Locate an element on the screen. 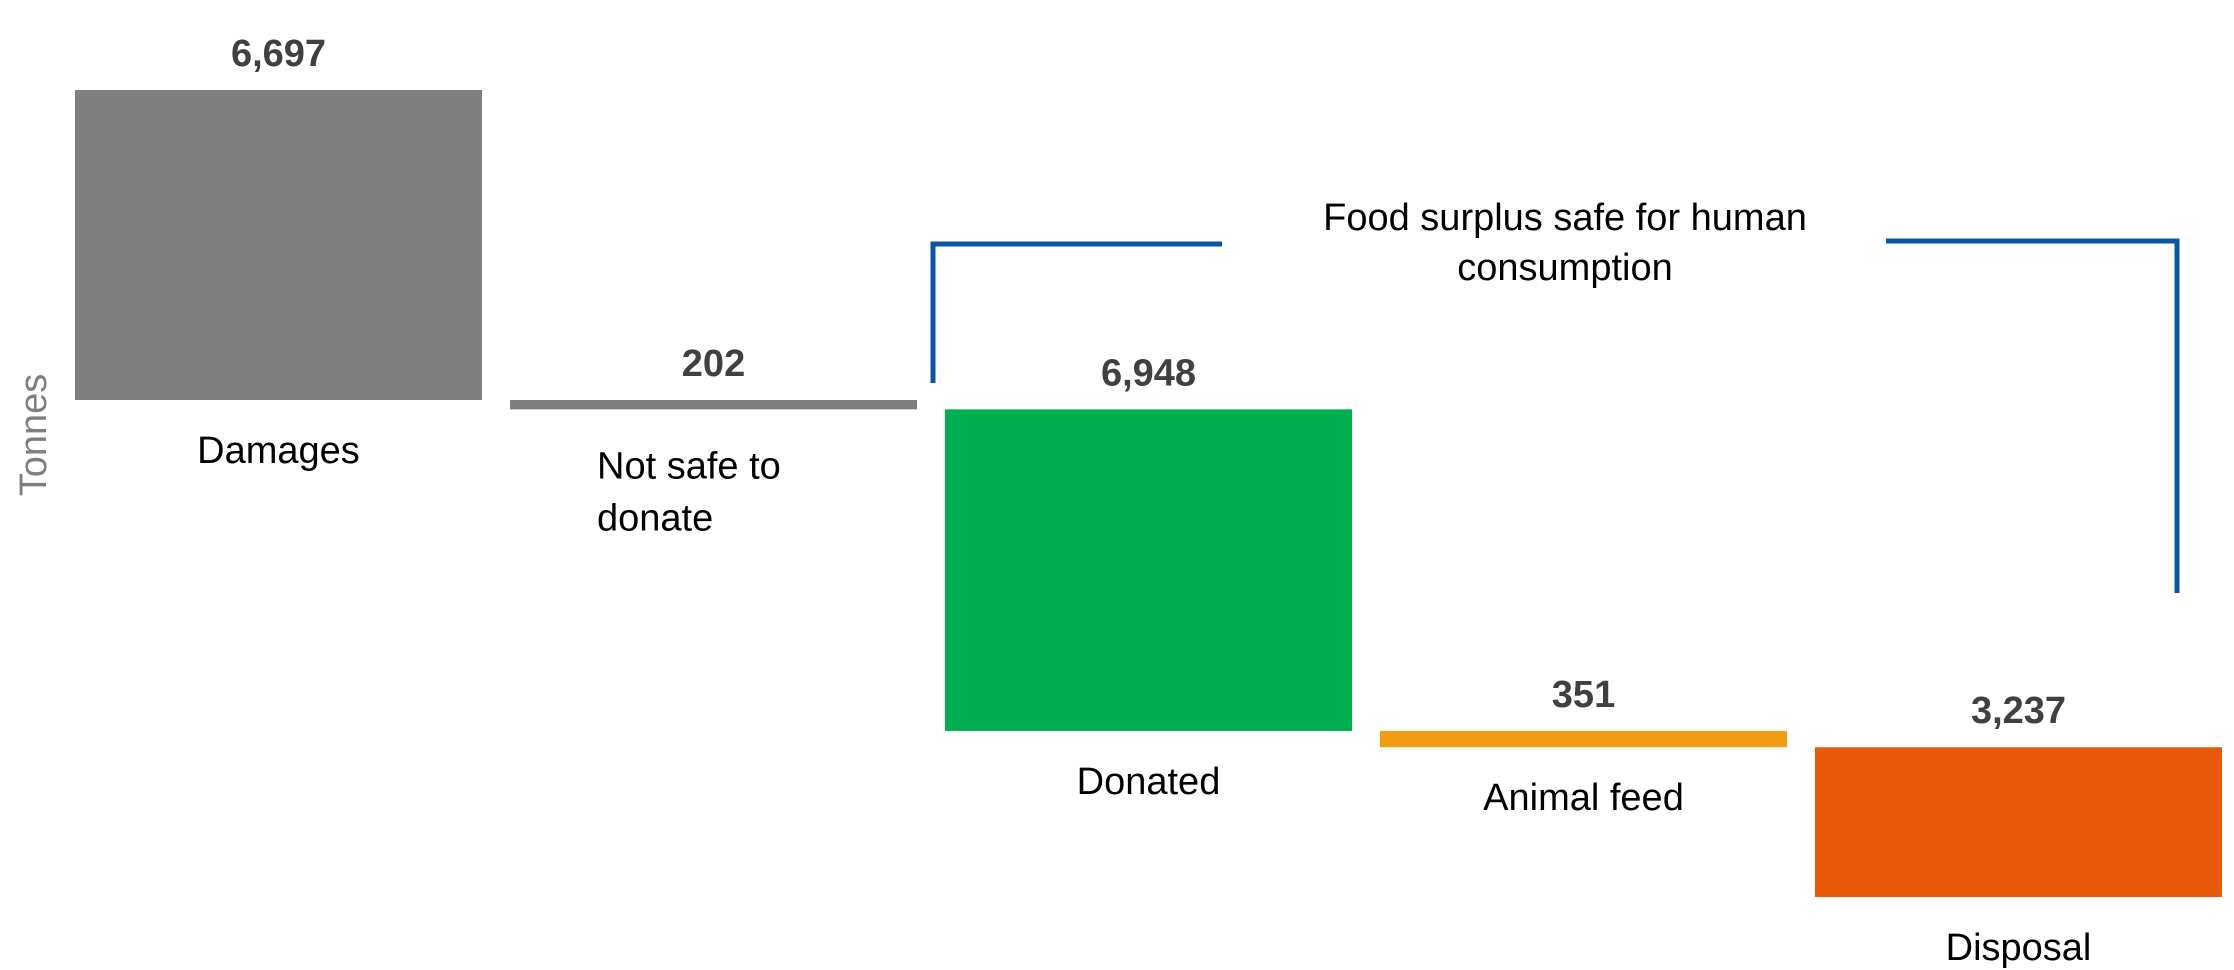 This screenshot has height=970, width=2234. y-axis-label: Tonnes is located at coordinates (34, 435).